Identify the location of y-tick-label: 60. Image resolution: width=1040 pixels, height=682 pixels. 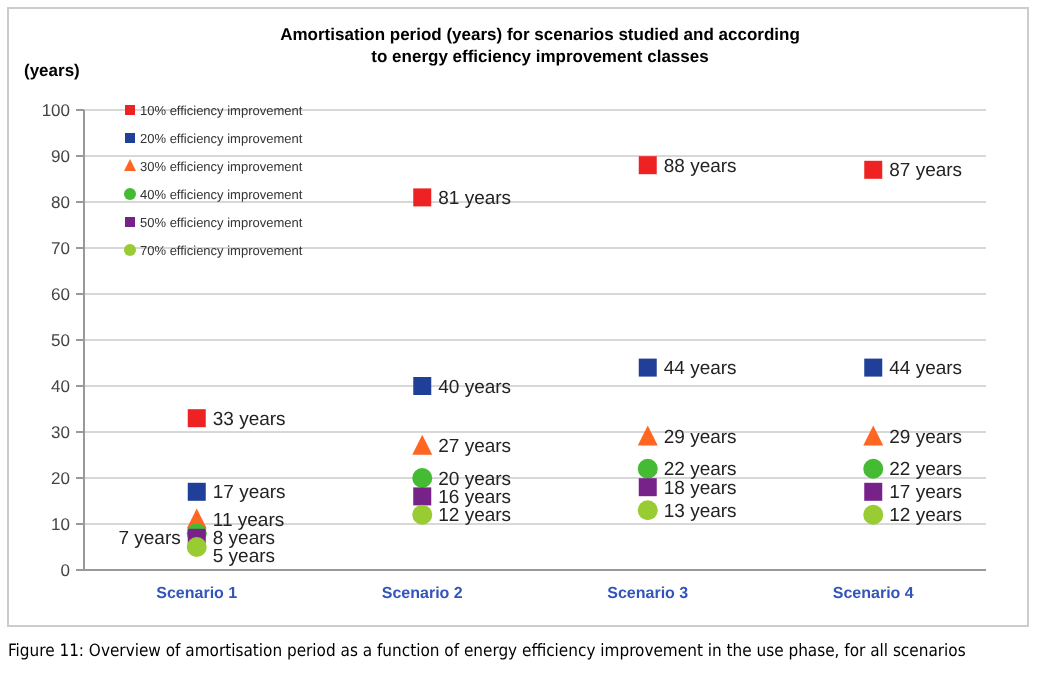
(61, 293).